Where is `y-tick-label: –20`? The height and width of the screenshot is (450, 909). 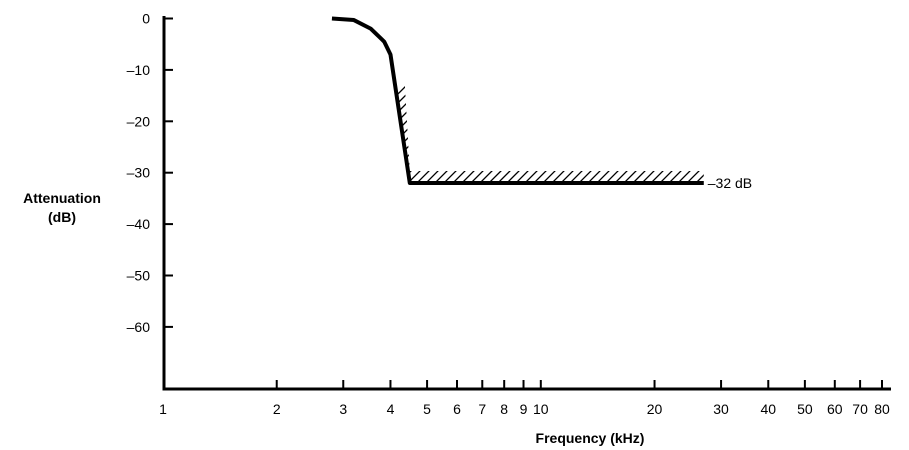
y-tick-label: –20 is located at coordinates (139, 121).